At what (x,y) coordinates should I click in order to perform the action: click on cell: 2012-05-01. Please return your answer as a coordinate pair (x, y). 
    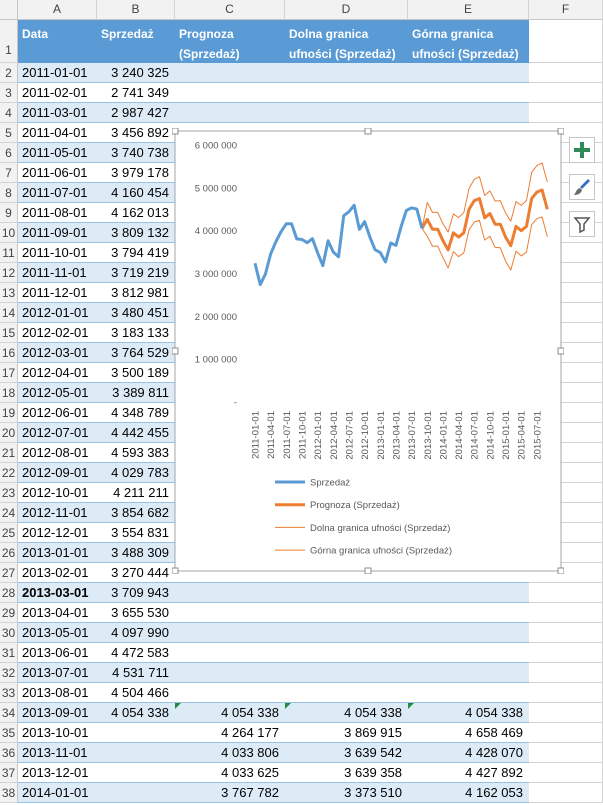
    Looking at the image, I should click on (57, 393).